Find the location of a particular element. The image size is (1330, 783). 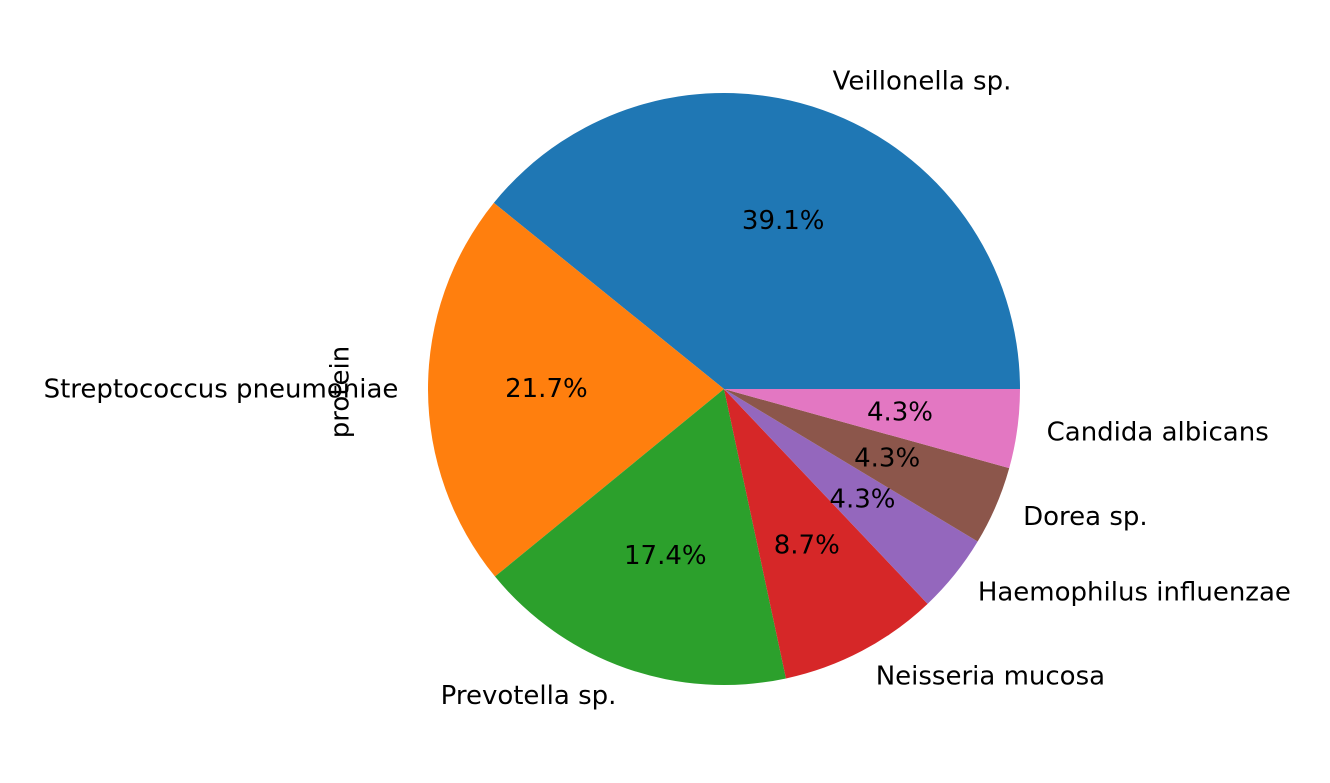

pie-slice-neisseria-mucosa is located at coordinates (826, 534).